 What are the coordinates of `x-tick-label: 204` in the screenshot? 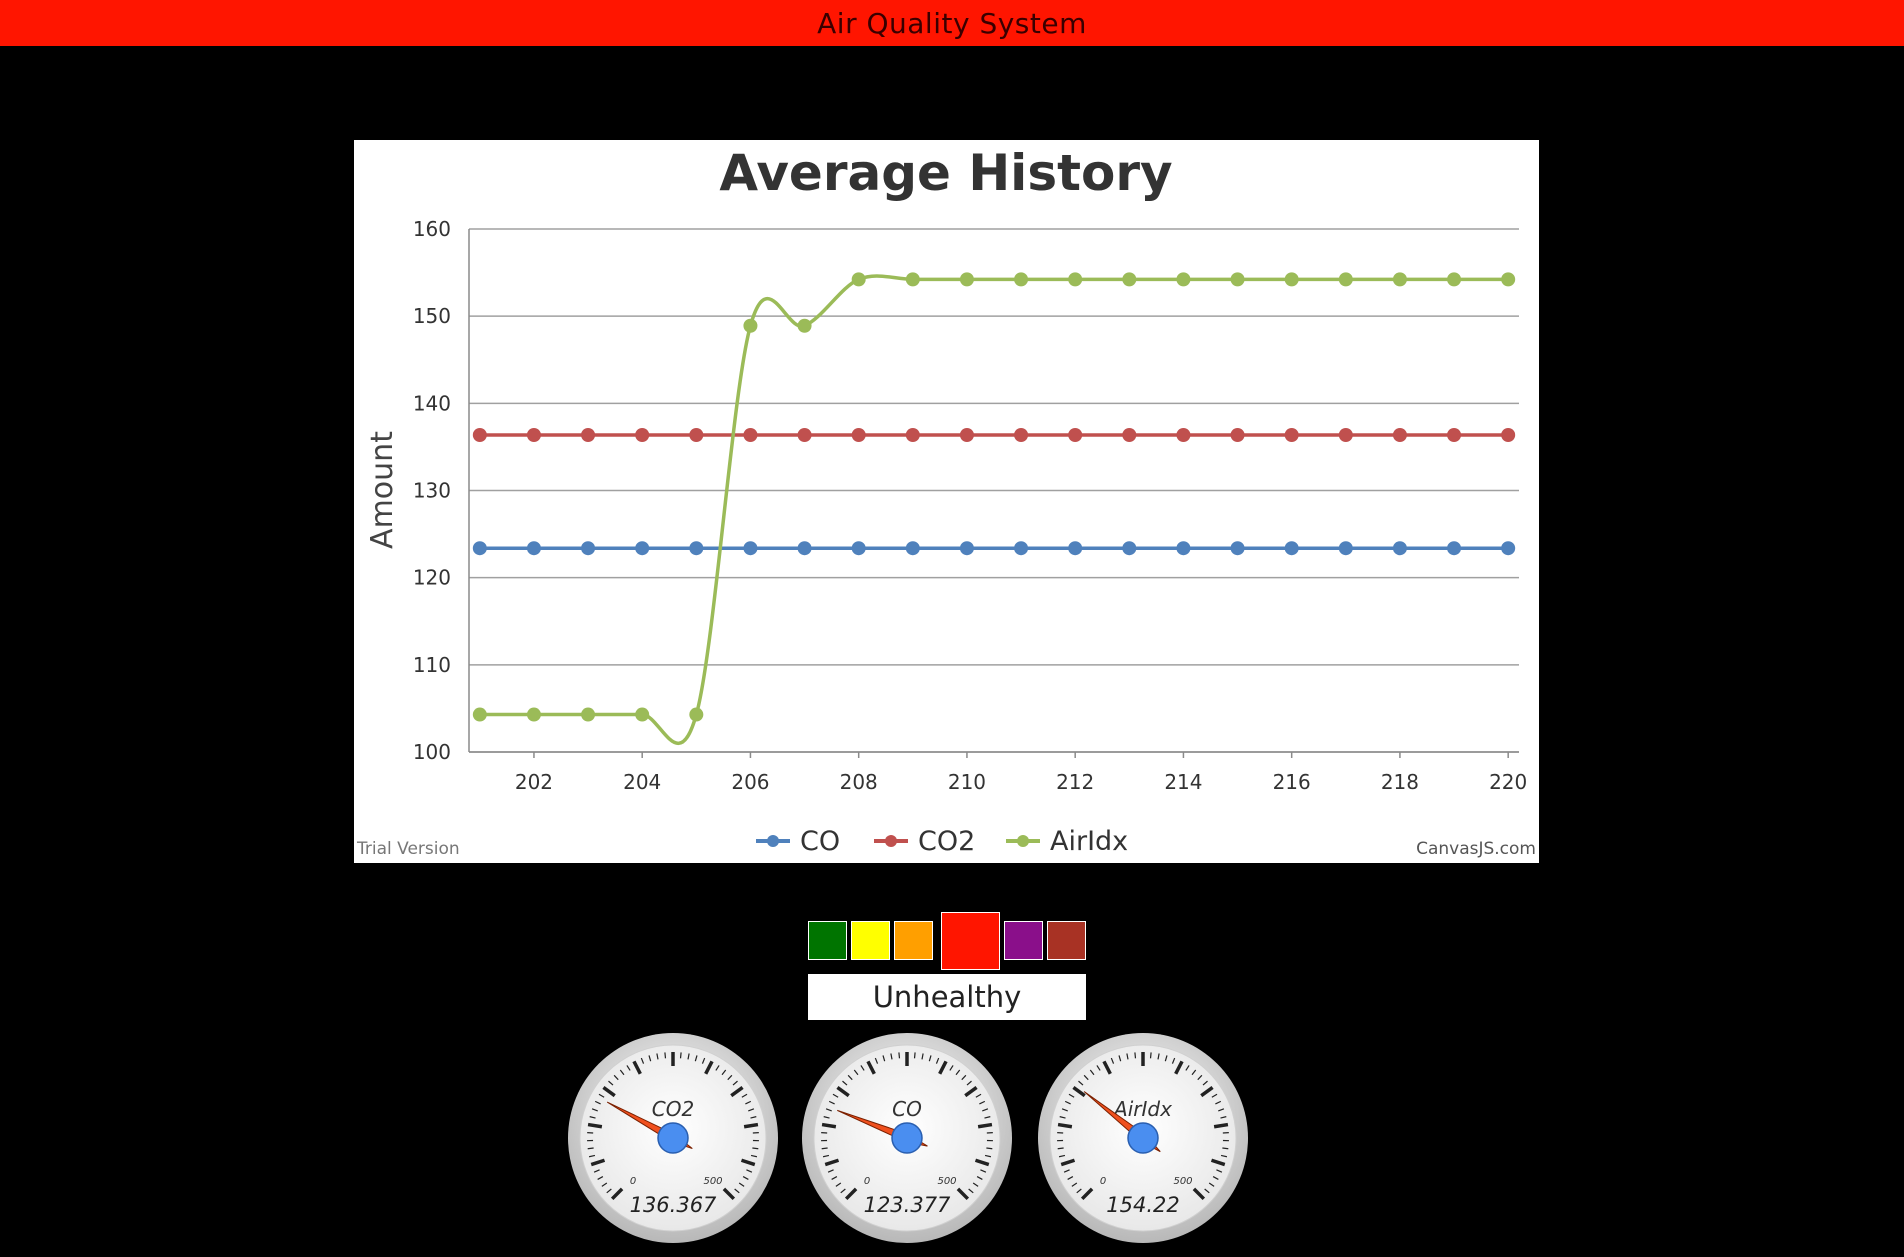 It's located at (642, 782).